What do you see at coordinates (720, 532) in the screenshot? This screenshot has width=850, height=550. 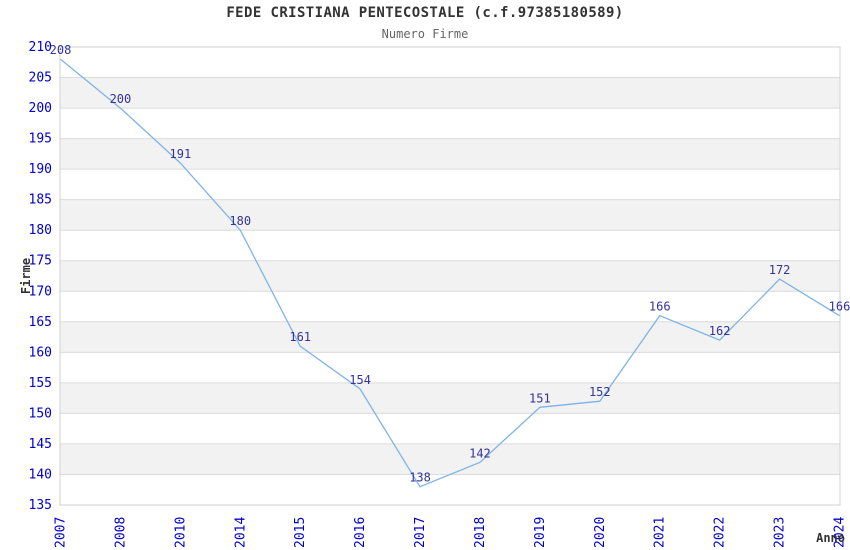 I see `x-tick-label: 2022` at bounding box center [720, 532].